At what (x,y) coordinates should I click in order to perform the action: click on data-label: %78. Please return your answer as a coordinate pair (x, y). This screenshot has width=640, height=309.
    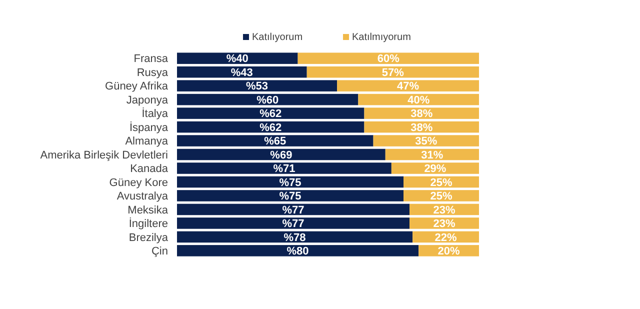
    Looking at the image, I should click on (295, 238).